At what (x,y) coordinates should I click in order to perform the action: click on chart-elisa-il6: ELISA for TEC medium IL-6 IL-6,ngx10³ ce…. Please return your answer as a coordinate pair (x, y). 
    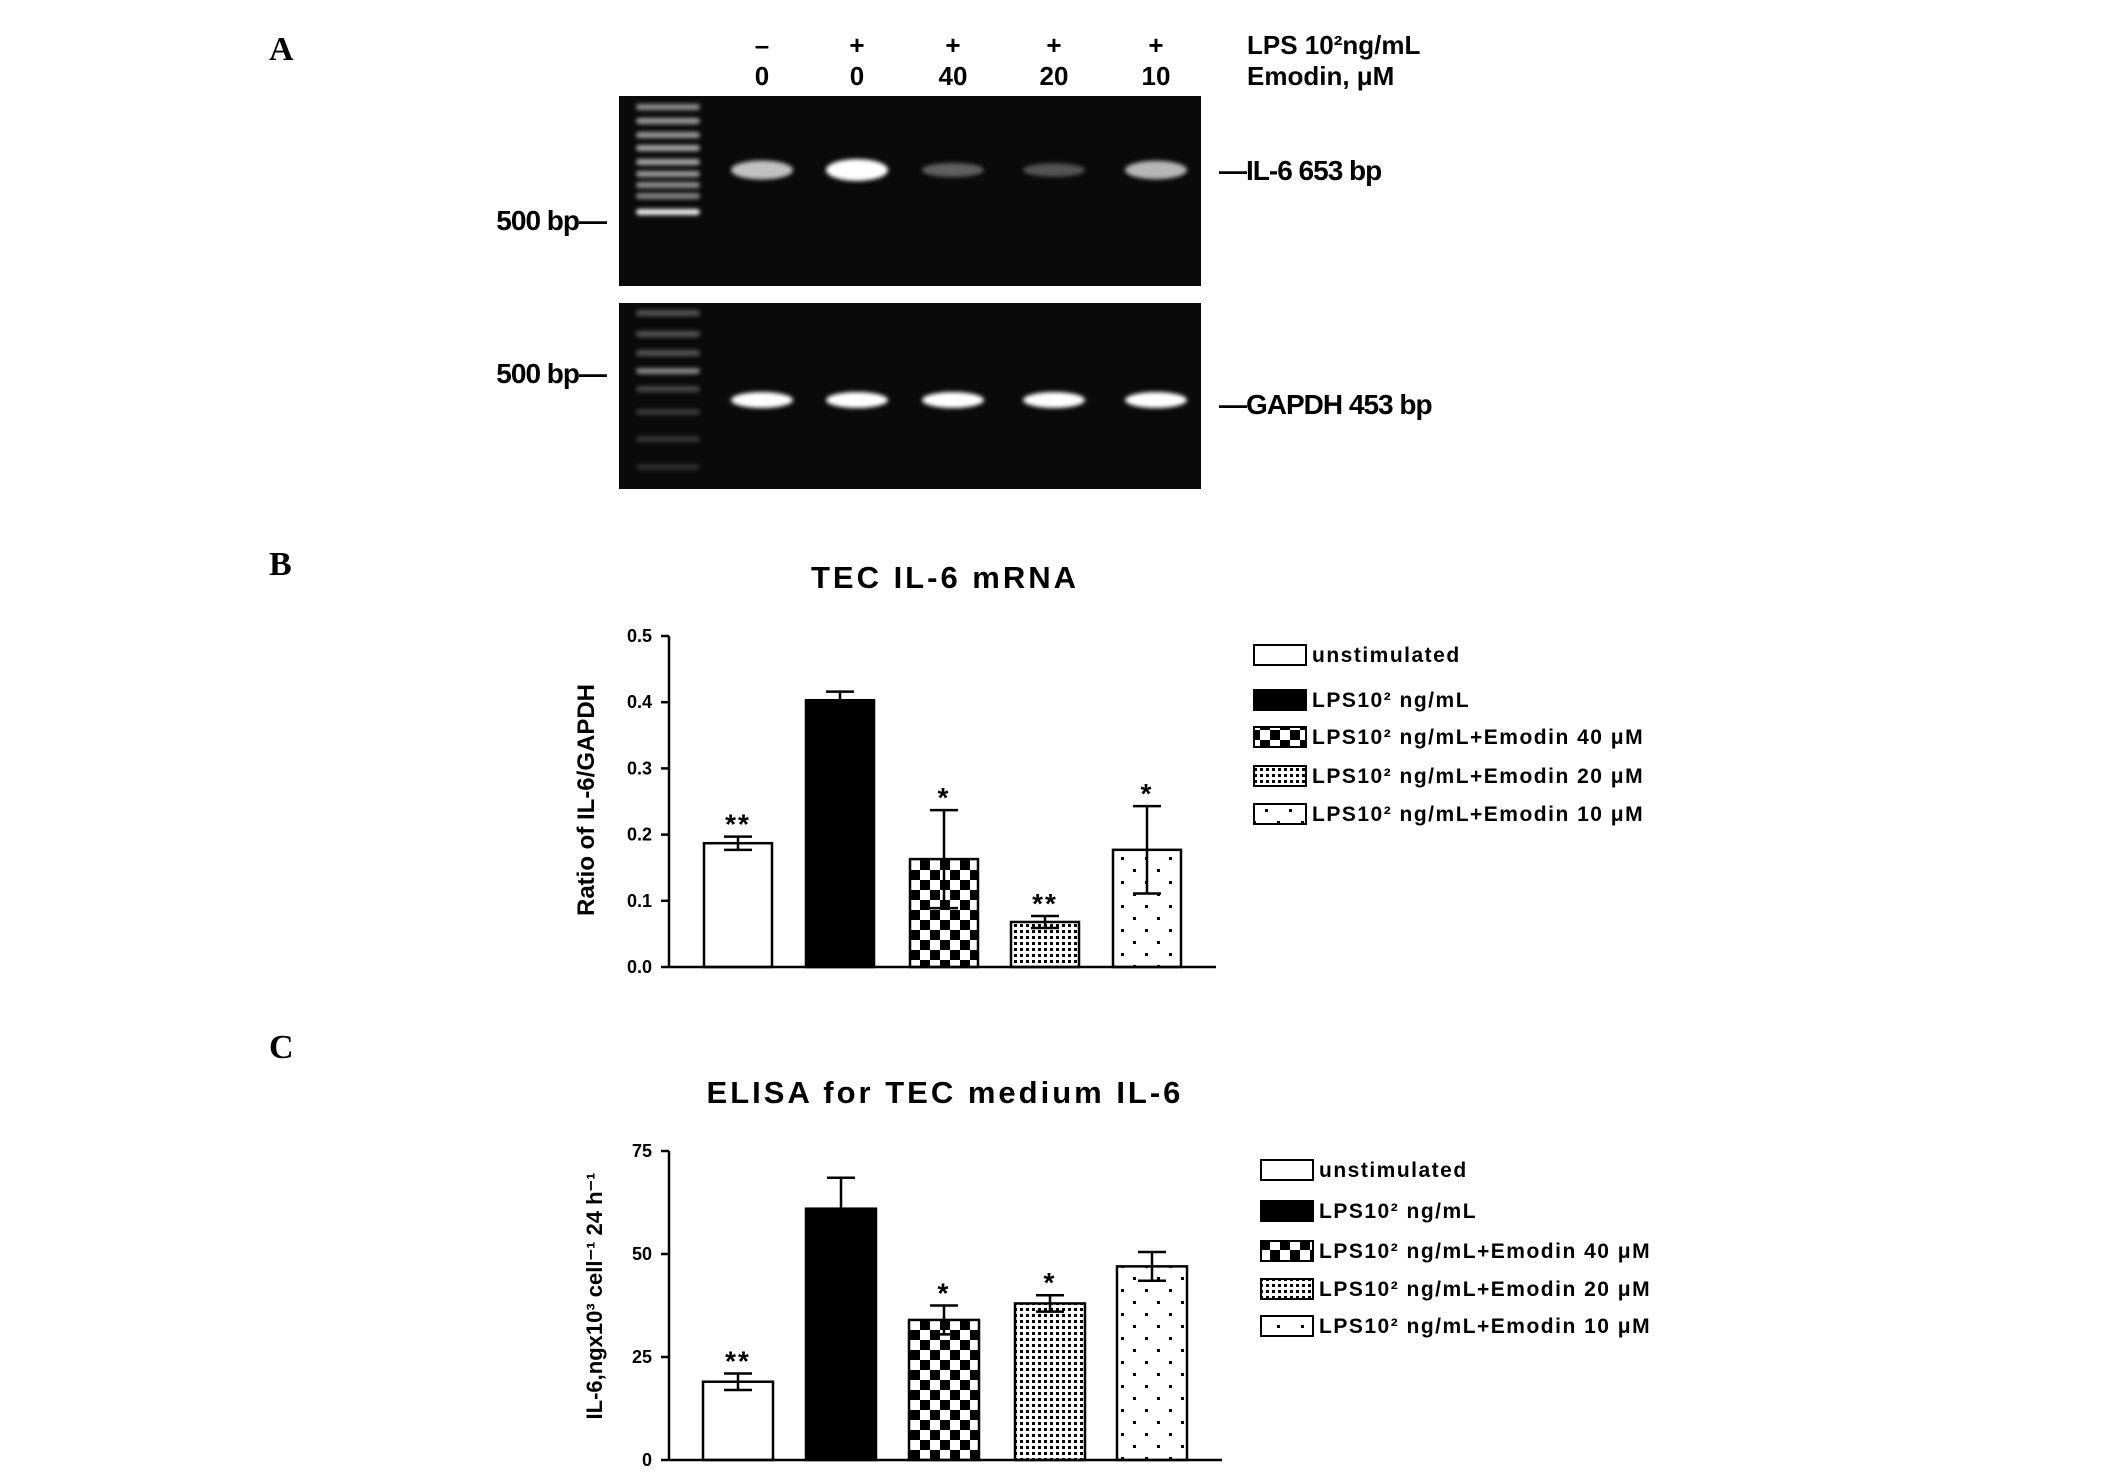
    Looking at the image, I should click on (1116, 1272).